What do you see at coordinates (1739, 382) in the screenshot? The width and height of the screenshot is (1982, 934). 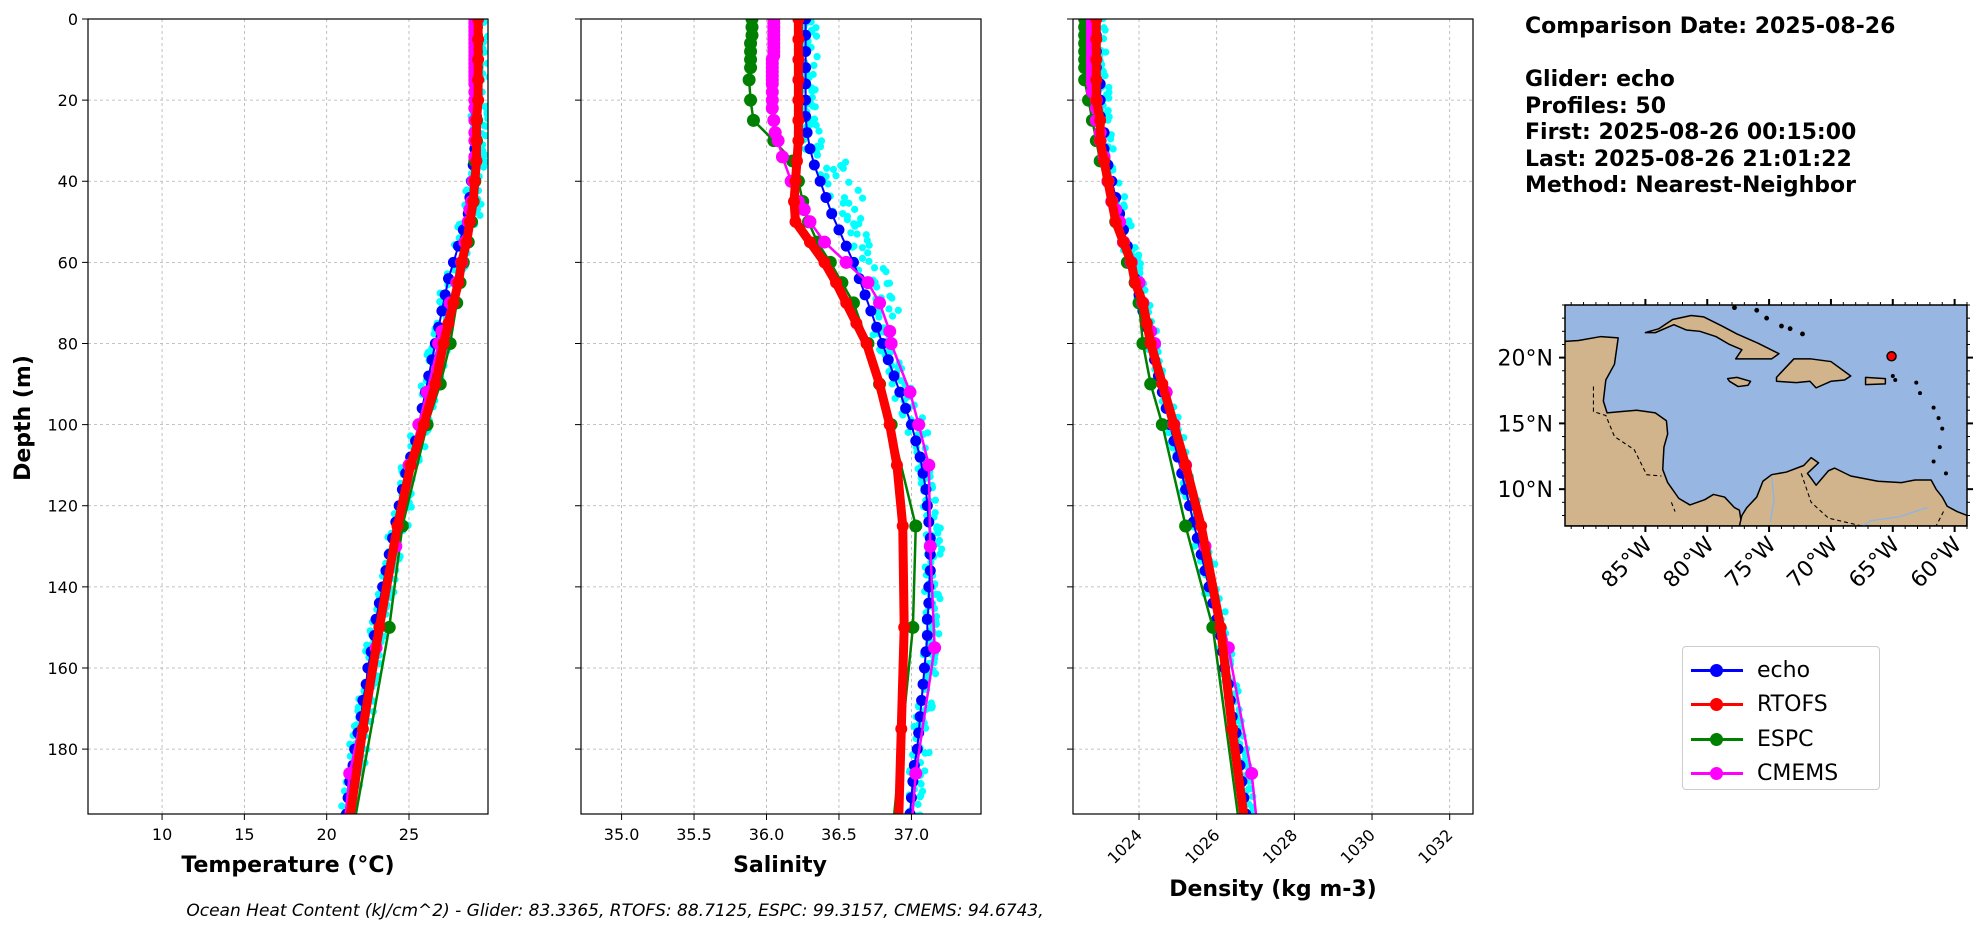 I see `map-land-jamaica` at bounding box center [1739, 382].